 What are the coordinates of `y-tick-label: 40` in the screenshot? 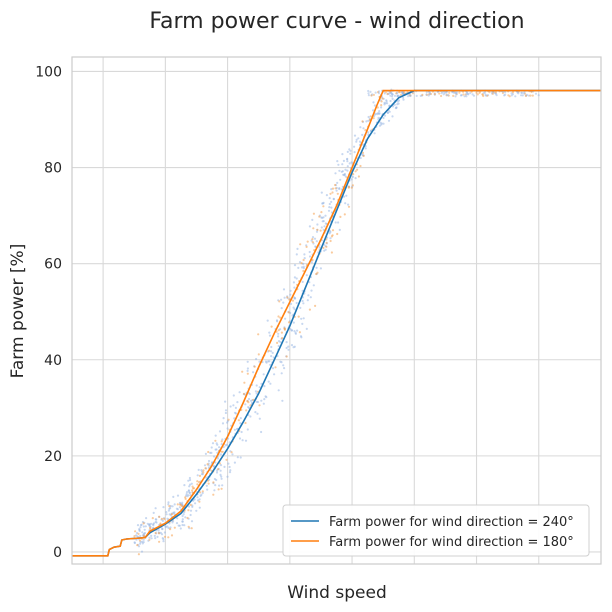 It's located at (53, 361).